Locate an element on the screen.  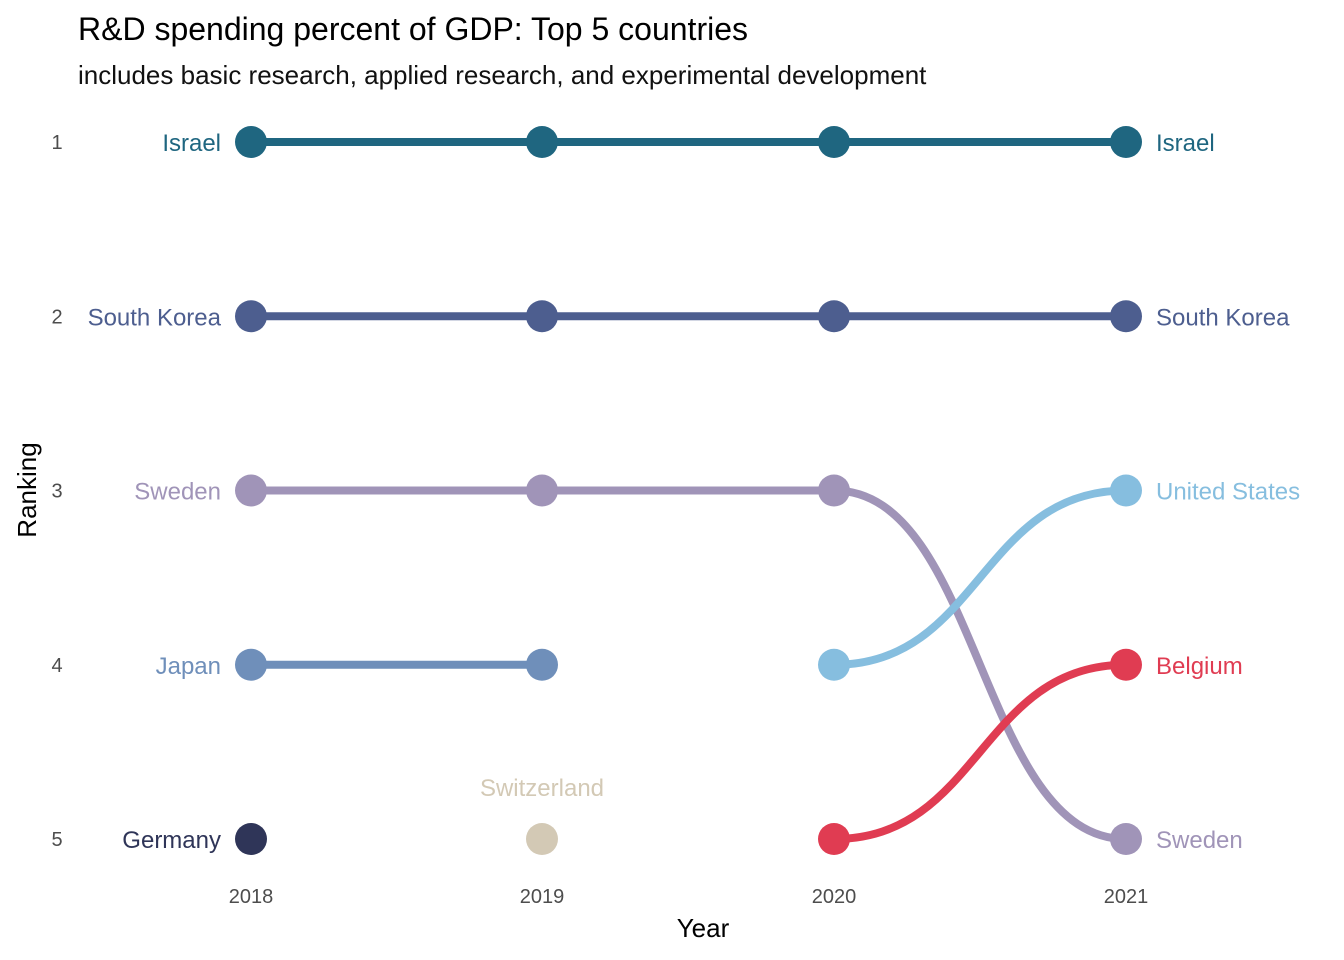
point-sweden-2020 is located at coordinates (834, 490).